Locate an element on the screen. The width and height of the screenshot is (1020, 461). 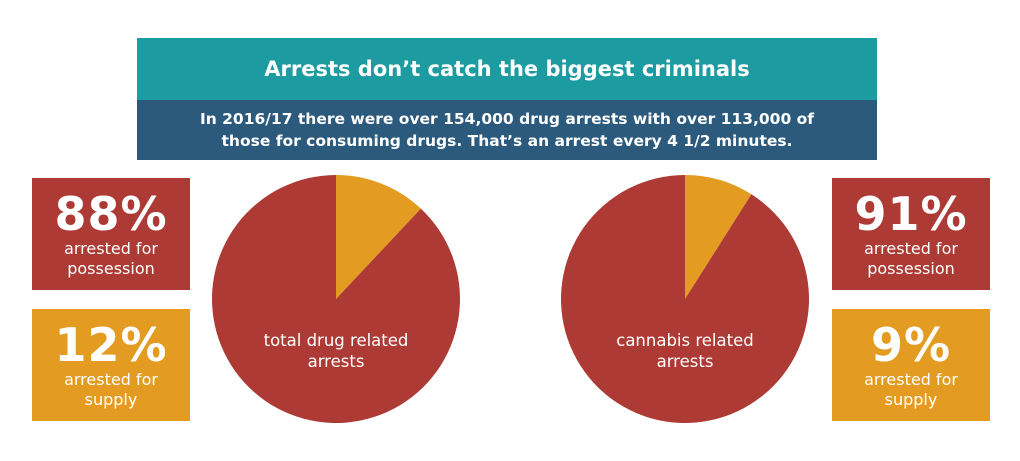
stat-cannabis-possession: 91% arrested for possession is located at coordinates (911, 234).